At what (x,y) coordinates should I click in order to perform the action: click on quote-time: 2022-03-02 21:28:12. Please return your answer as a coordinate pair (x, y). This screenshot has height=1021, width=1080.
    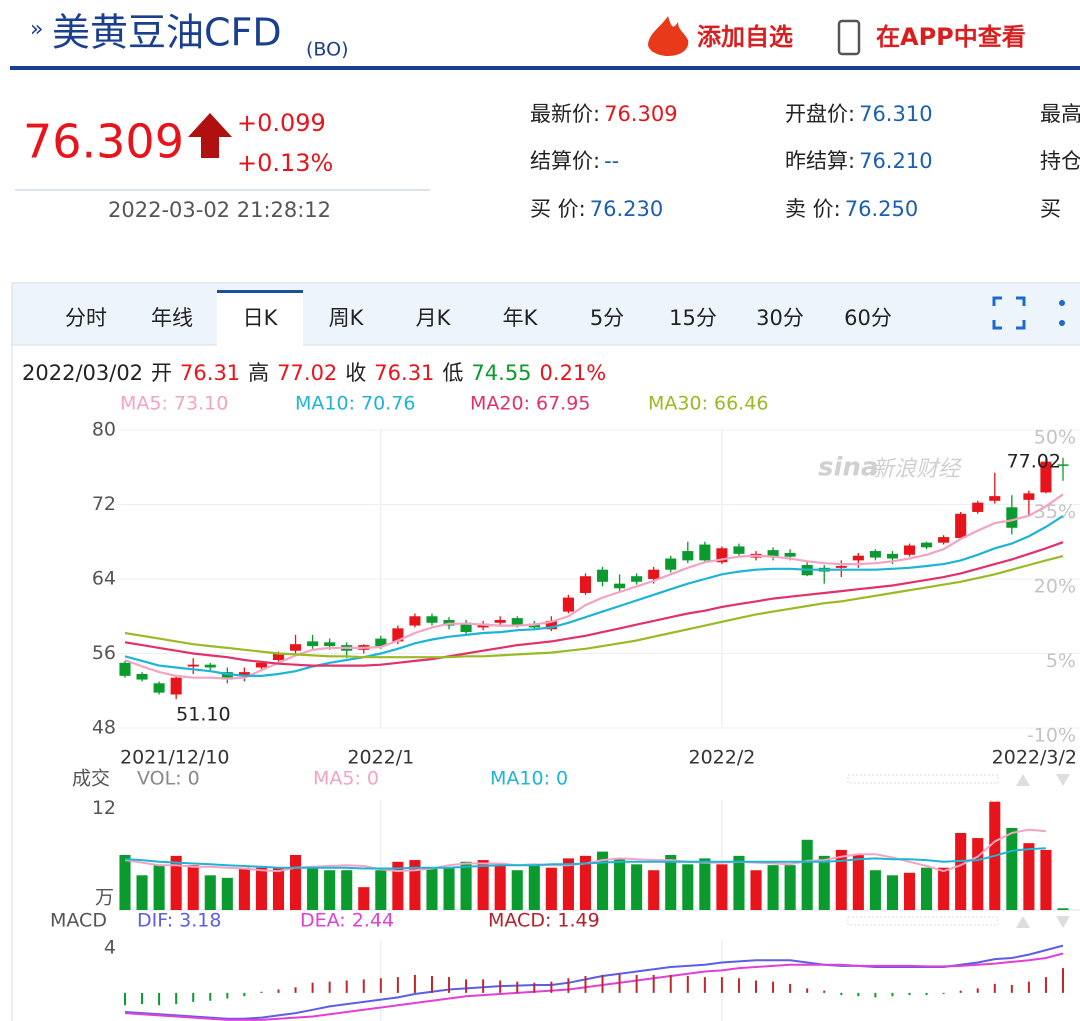
    Looking at the image, I should click on (219, 210).